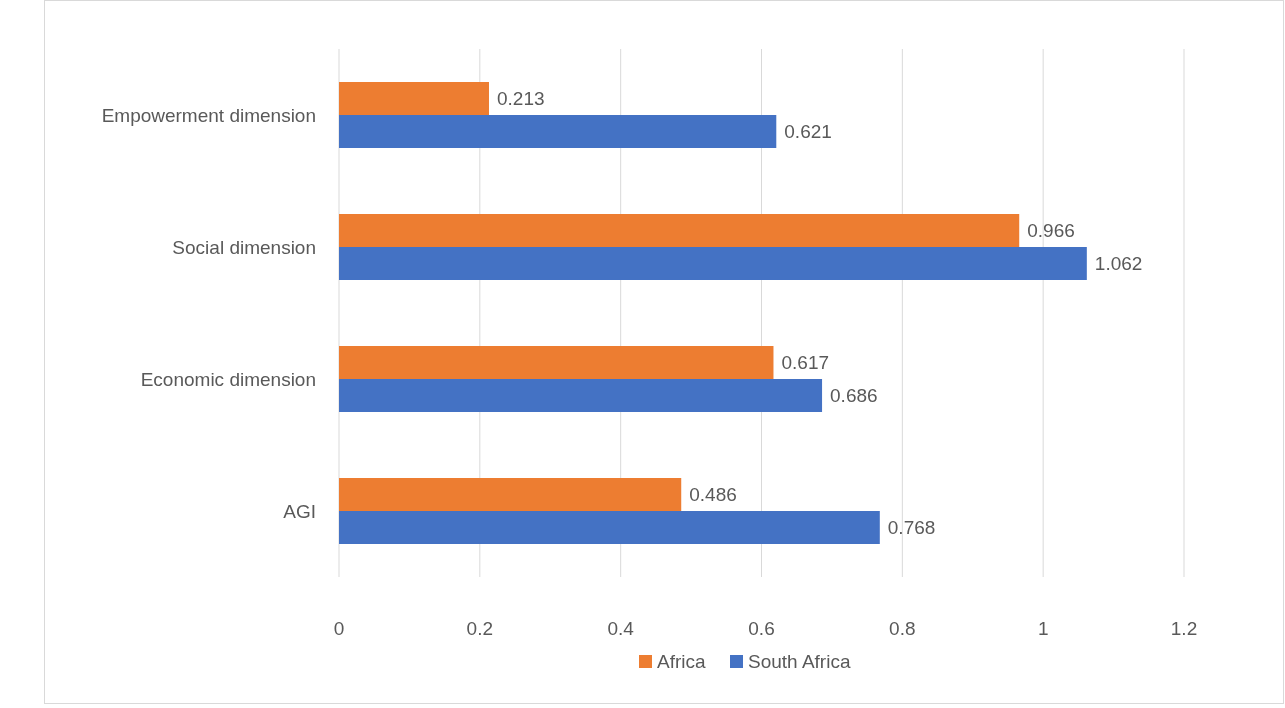  I want to click on x-tick-label: 0, so click(339, 628).